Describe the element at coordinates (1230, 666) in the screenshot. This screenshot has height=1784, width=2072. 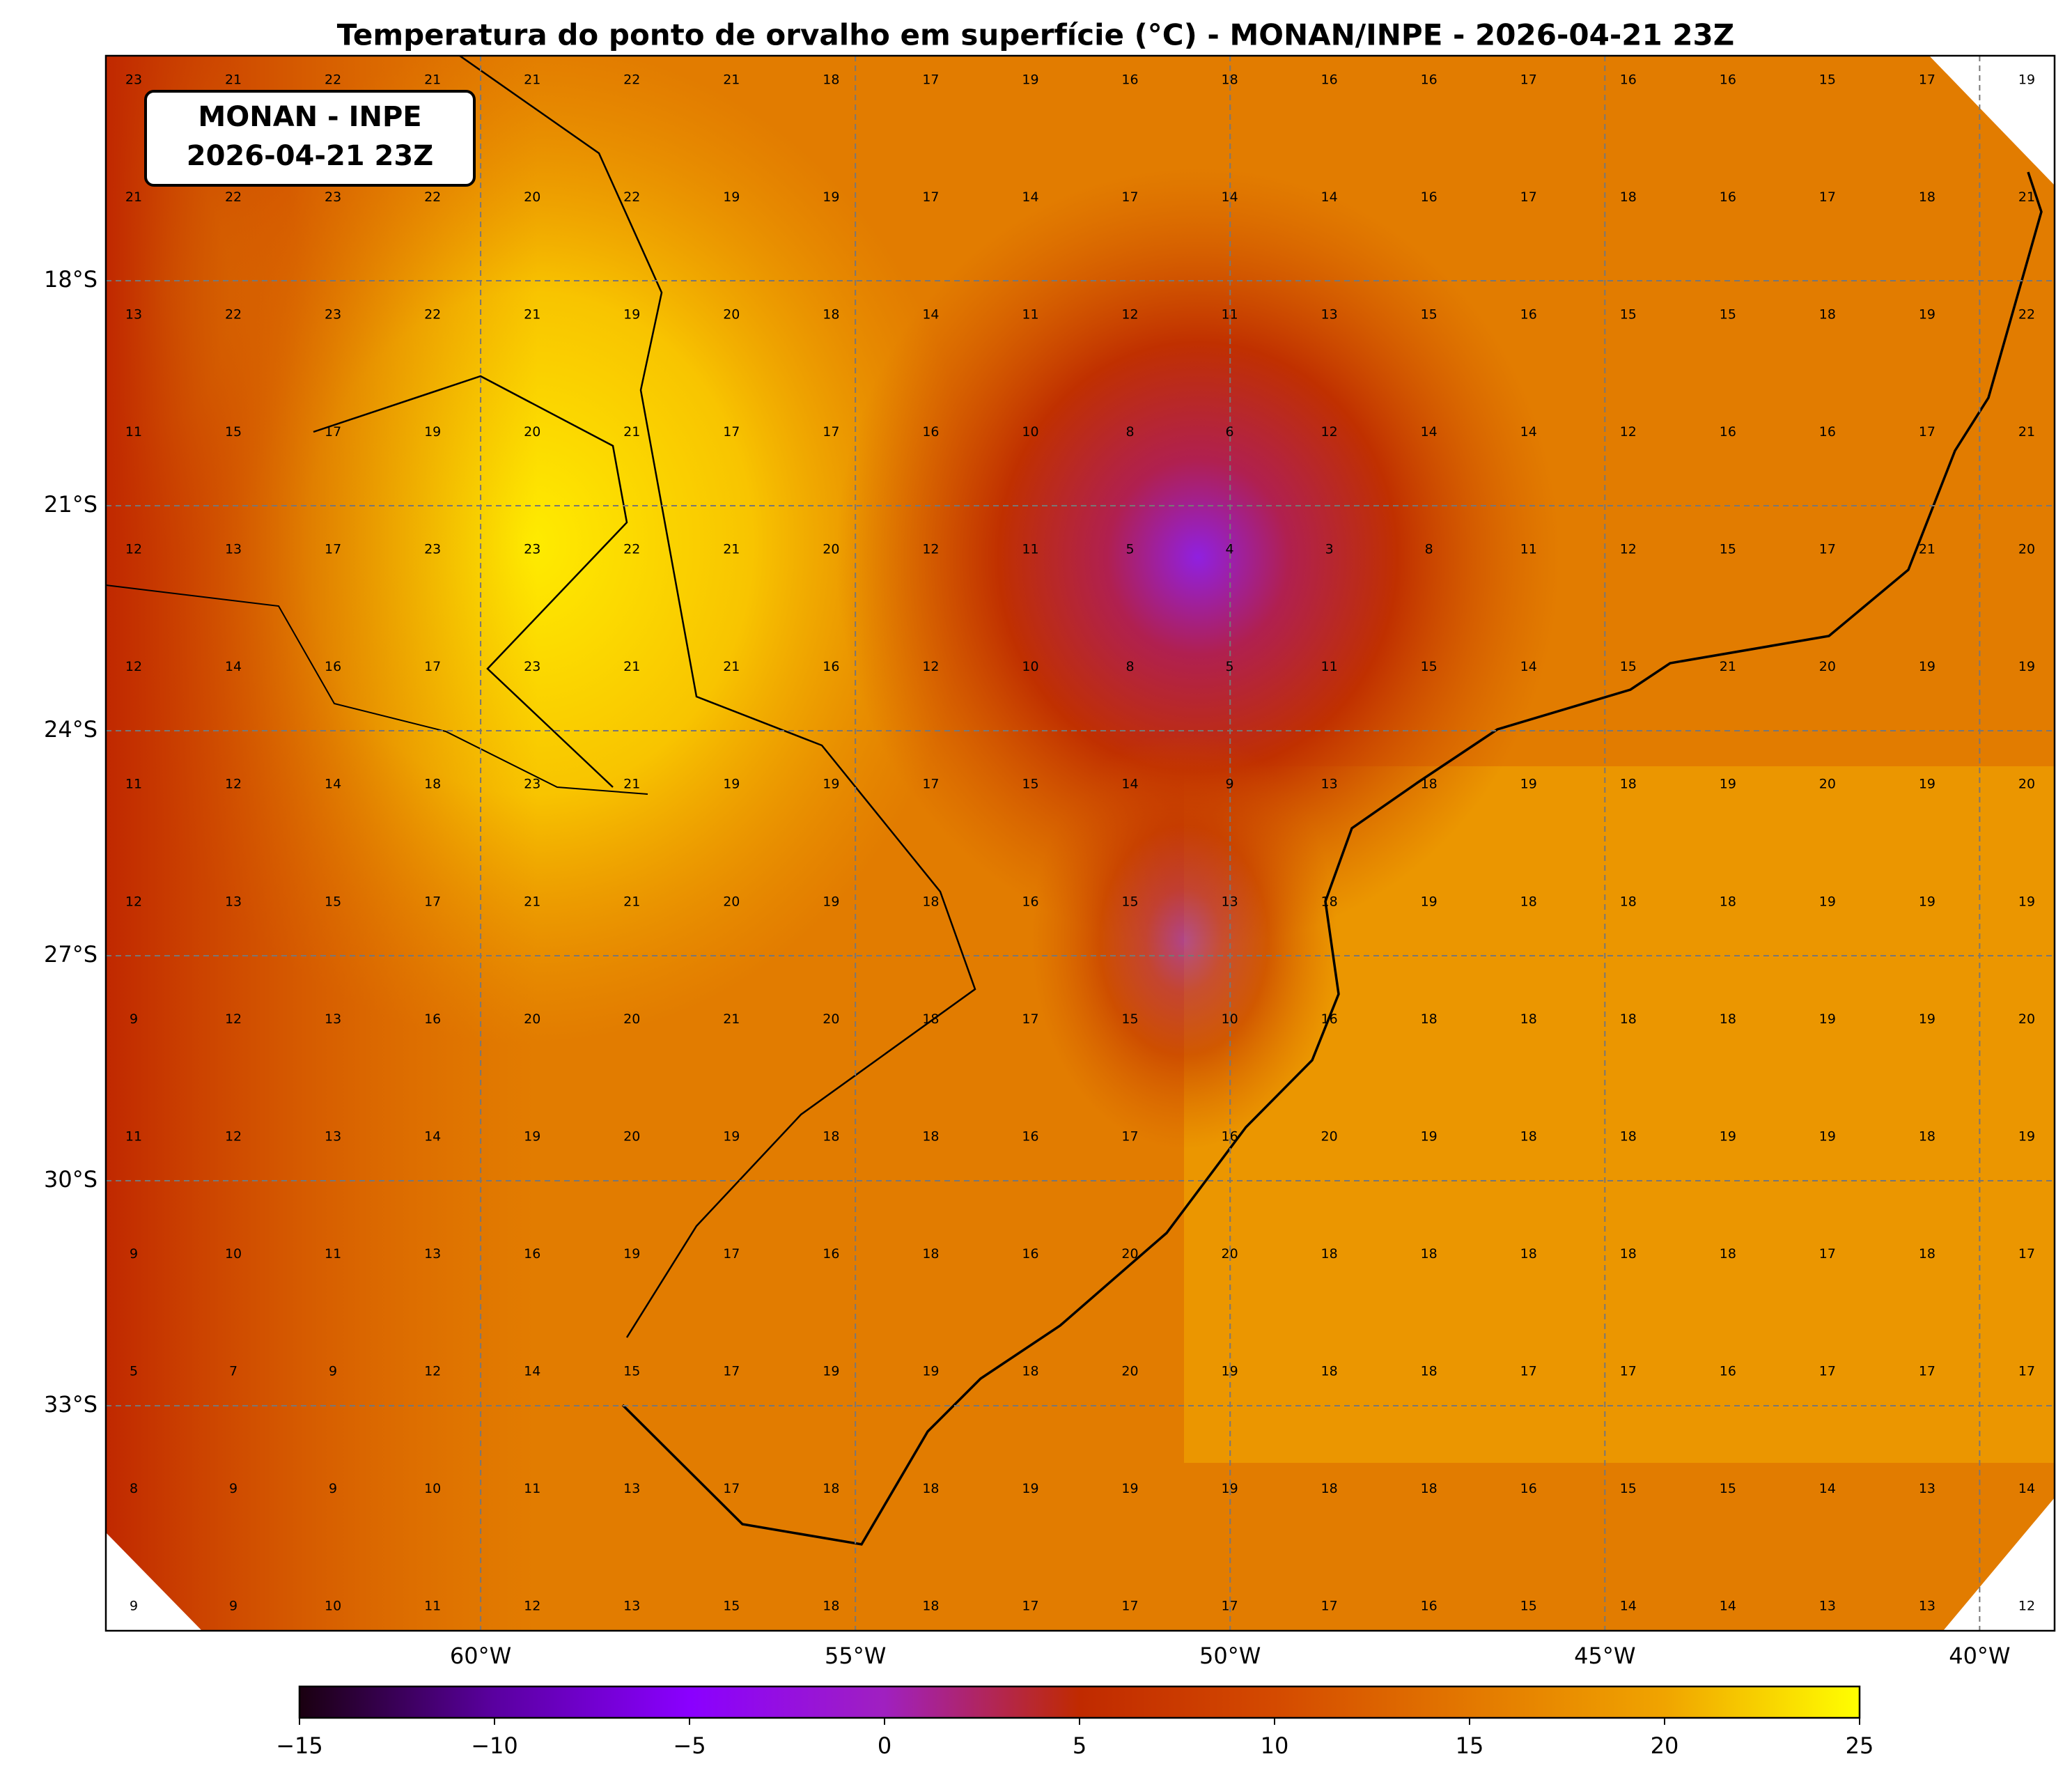
I see `value-label: 5` at that location.